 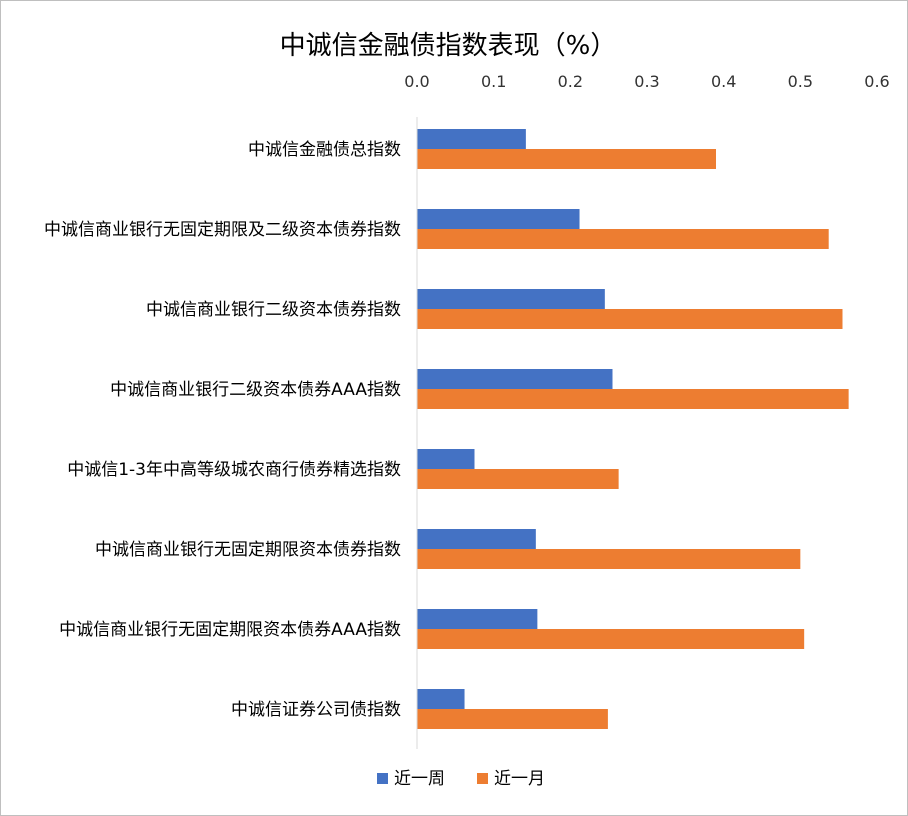 What do you see at coordinates (234, 470) in the screenshot?
I see `category-label: 中诚信1-3年中高等级城农商行债券精选指数` at bounding box center [234, 470].